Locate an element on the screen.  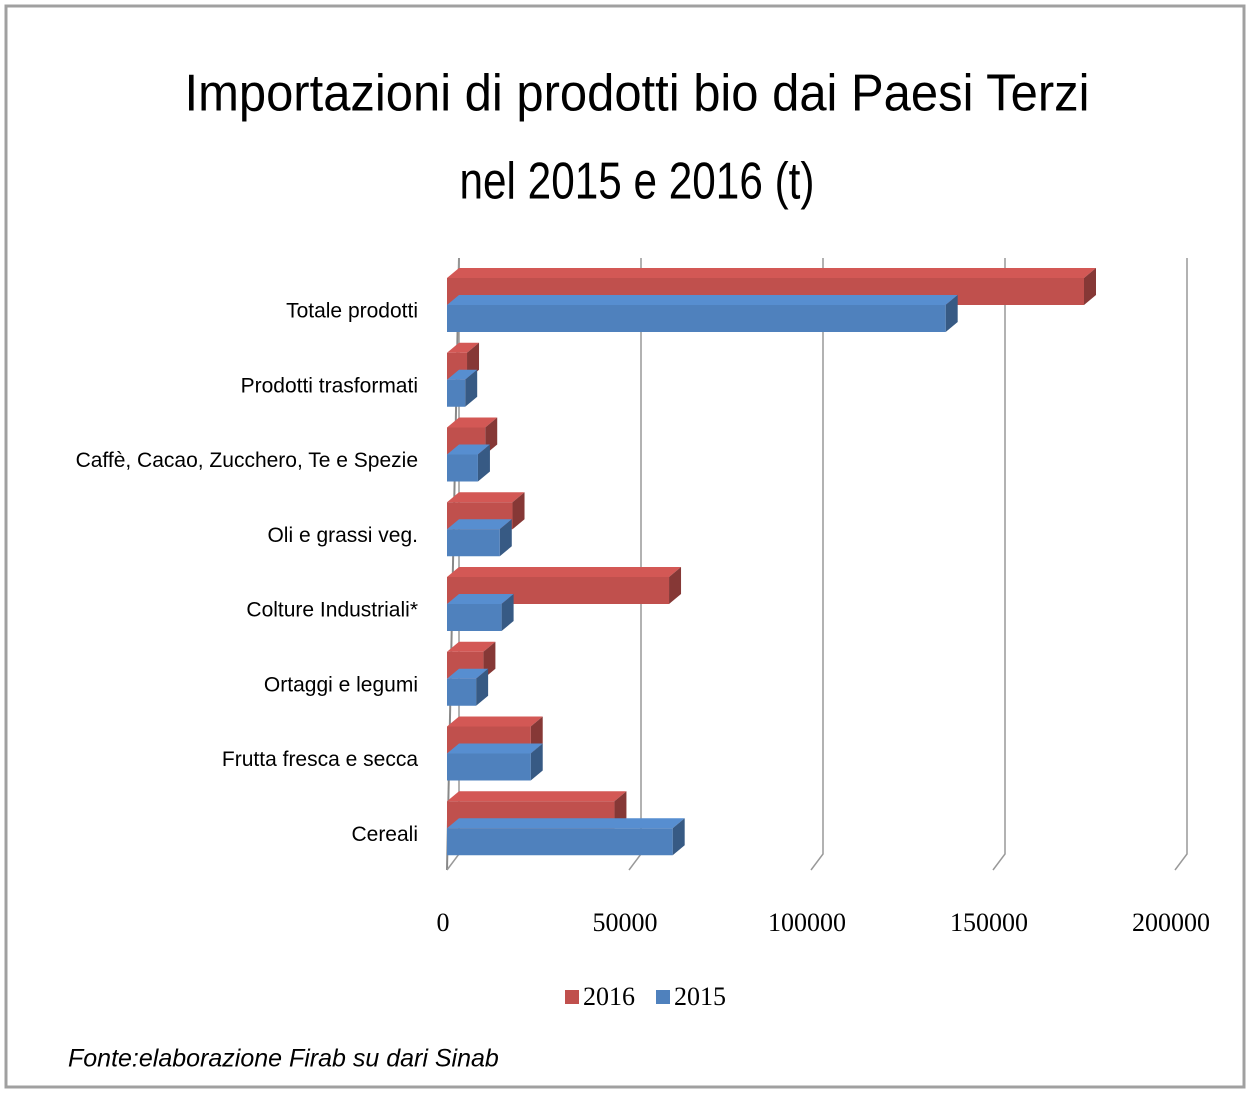
x-tick-label: 100000 is located at coordinates (807, 922).